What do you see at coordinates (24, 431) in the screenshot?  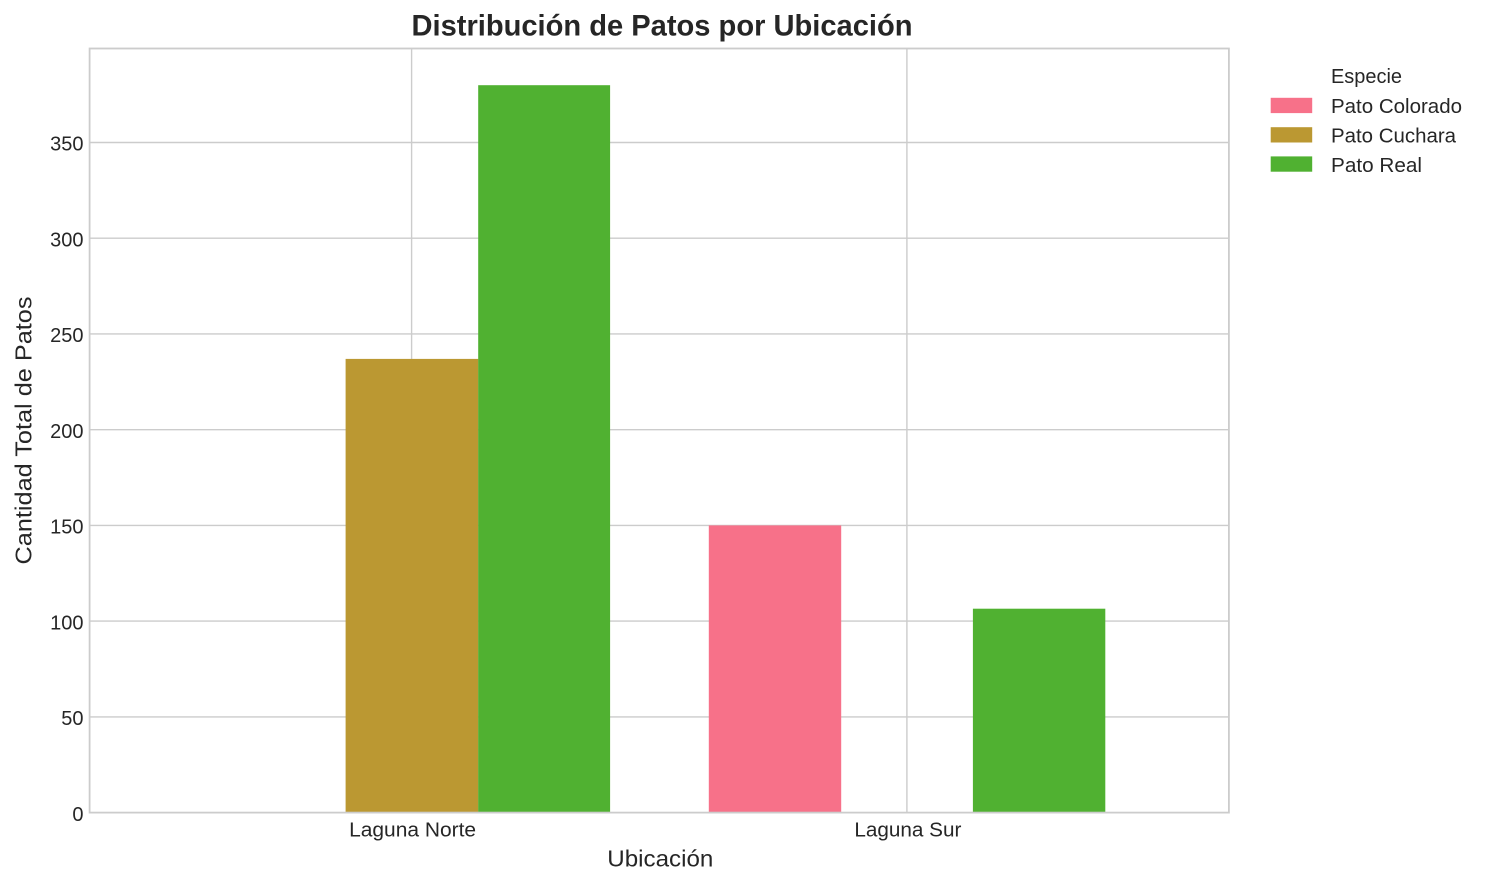 I see `svg-text: Cantidad Total de Patos` at bounding box center [24, 431].